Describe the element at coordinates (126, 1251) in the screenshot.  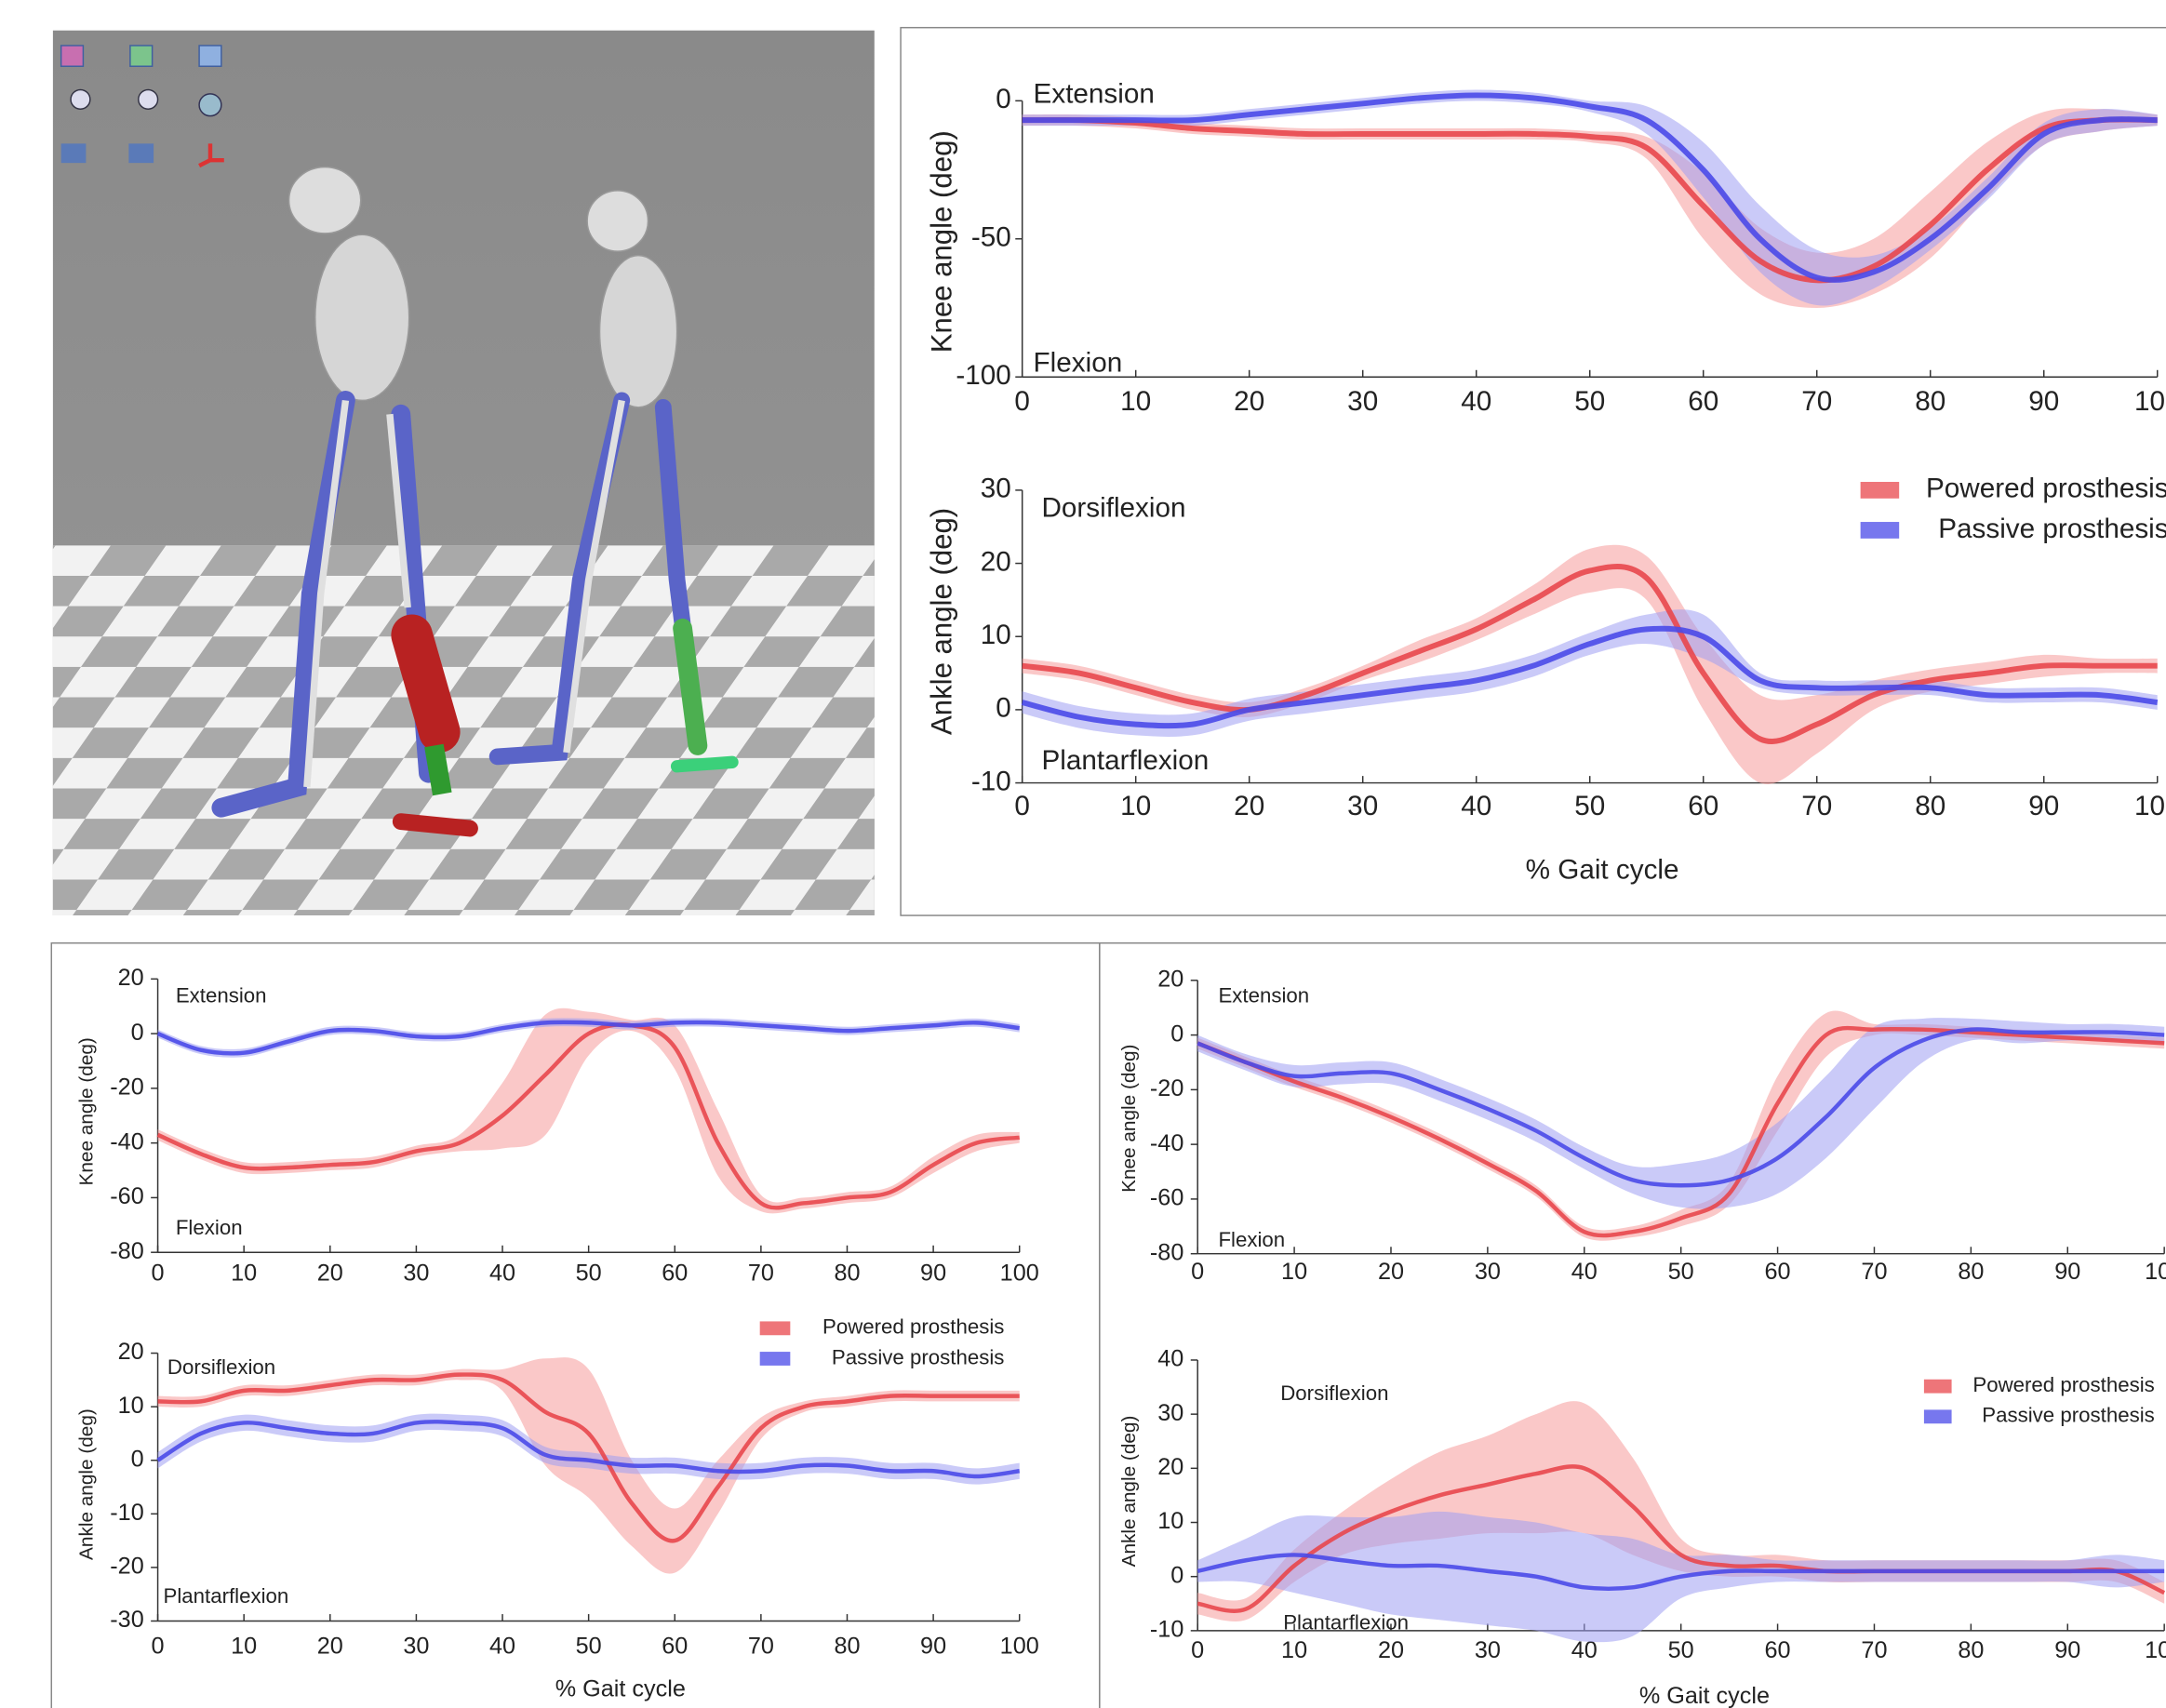
I see `y-tick-label: -80` at that location.